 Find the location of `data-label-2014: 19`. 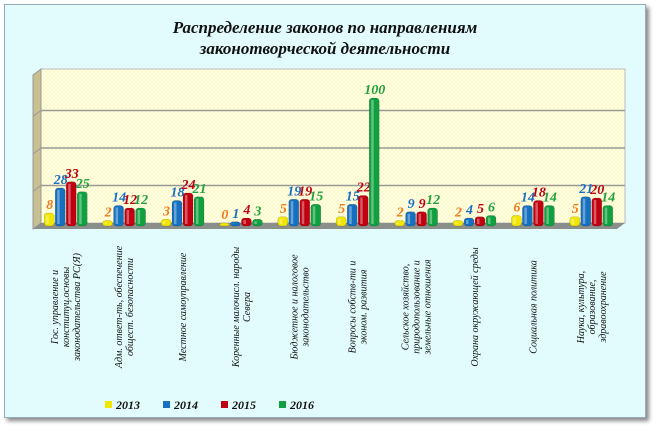

data-label-2014: 19 is located at coordinates (294, 191).